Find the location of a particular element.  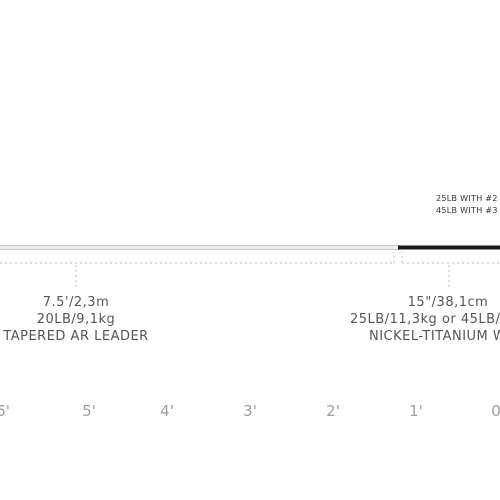

ruler-label-4ft: 4' is located at coordinates (167, 411).